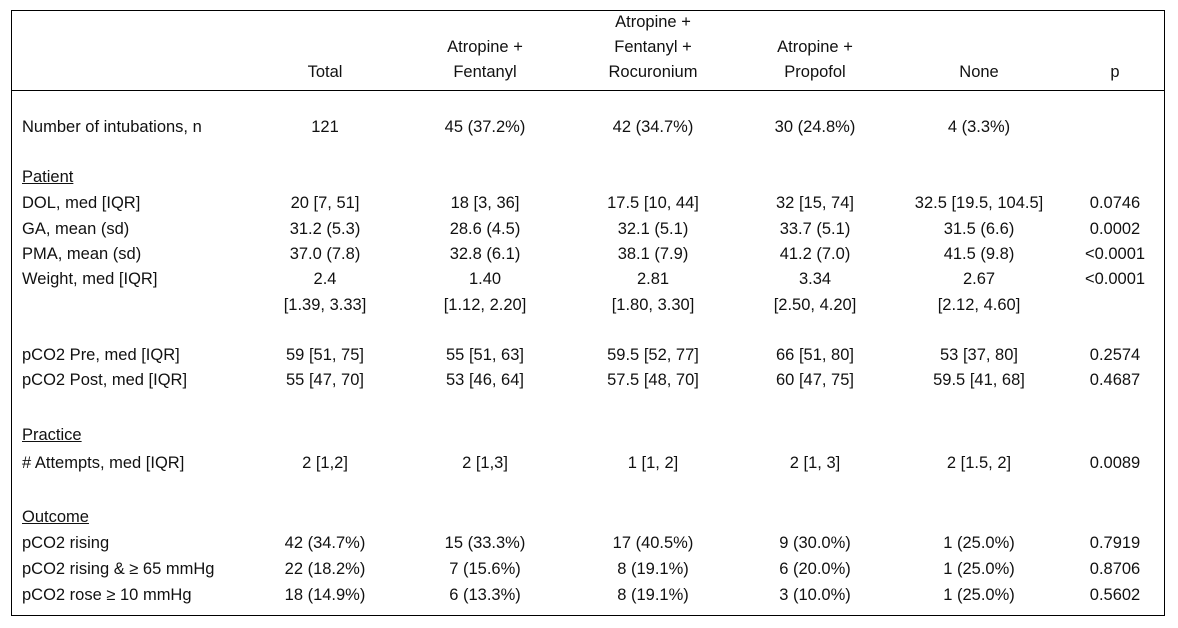  What do you see at coordinates (653, 254) in the screenshot?
I see `table-cell: 38.1 (7.9)` at bounding box center [653, 254].